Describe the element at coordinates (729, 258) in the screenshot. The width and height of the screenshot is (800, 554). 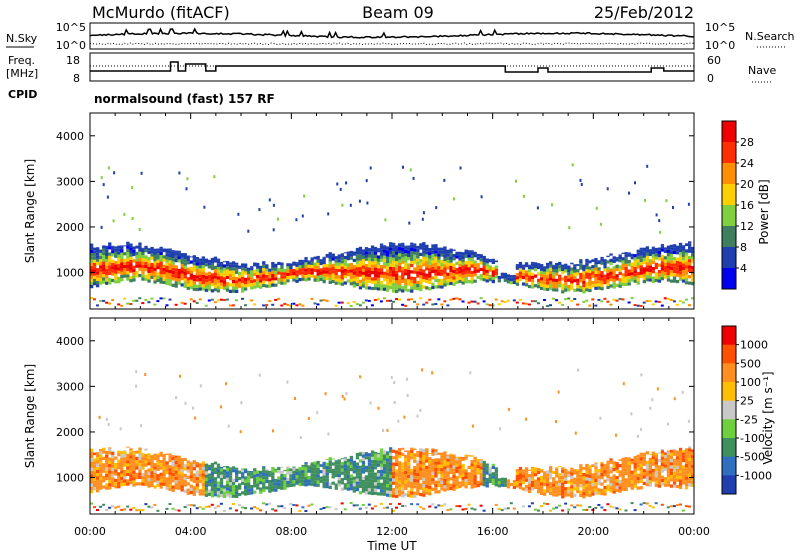
I see `colorbar-swatch` at that location.